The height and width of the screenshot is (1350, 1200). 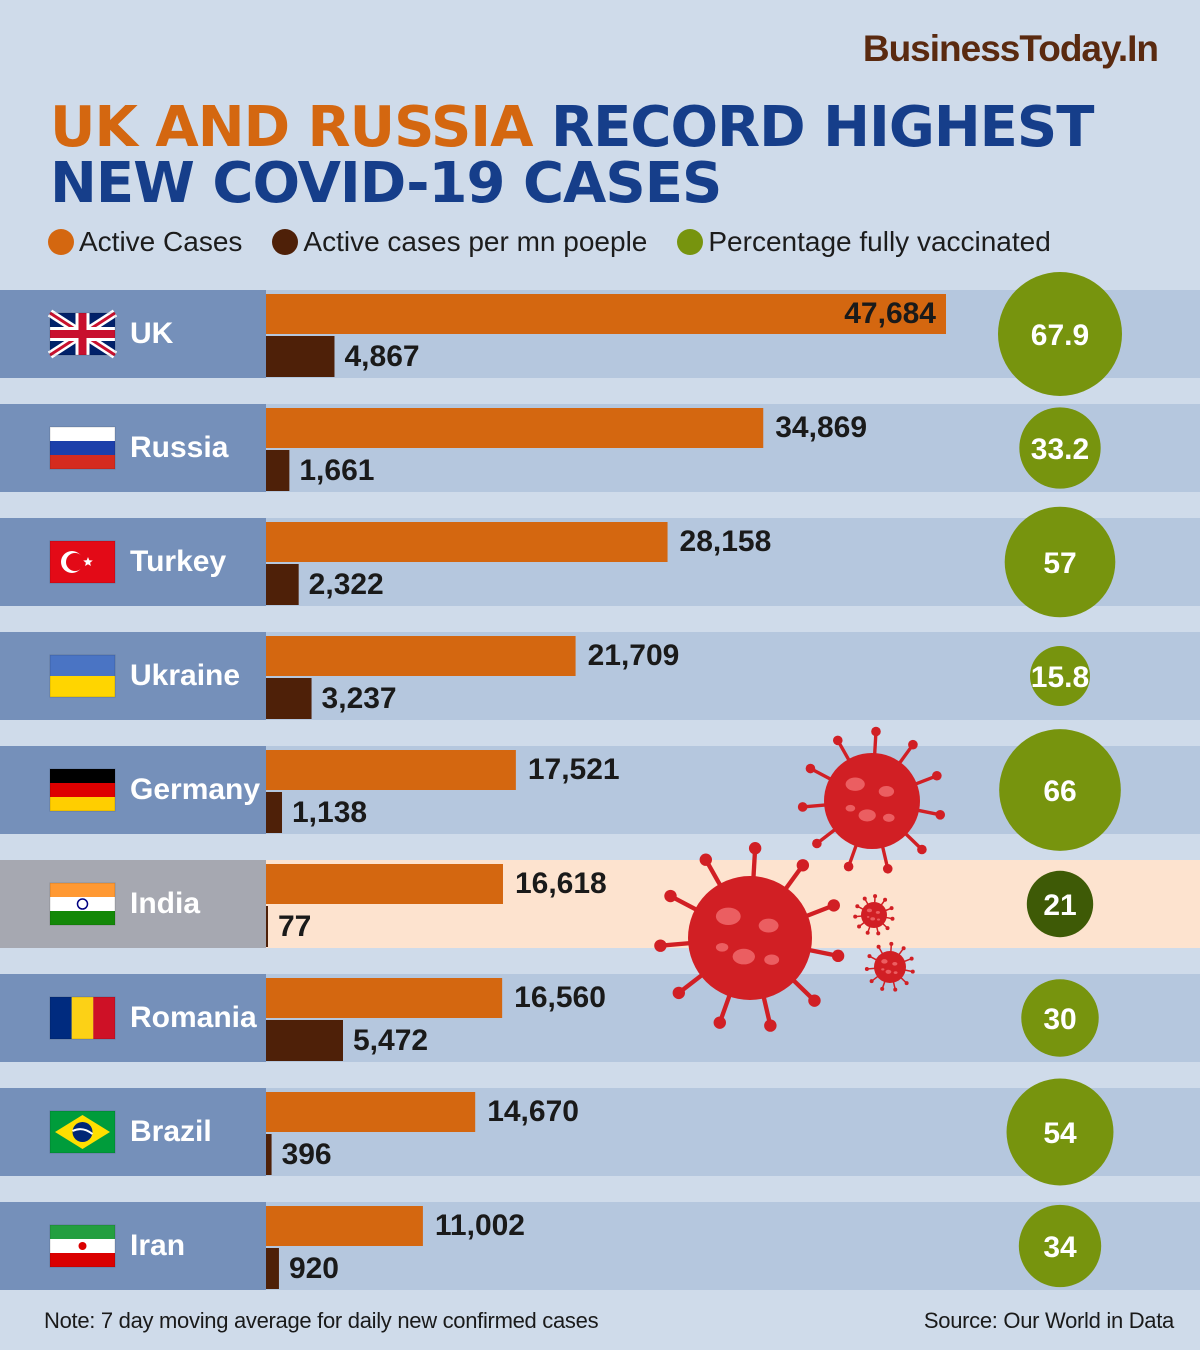 I want to click on bar-label-per-mn: 77, so click(x=294, y=926).